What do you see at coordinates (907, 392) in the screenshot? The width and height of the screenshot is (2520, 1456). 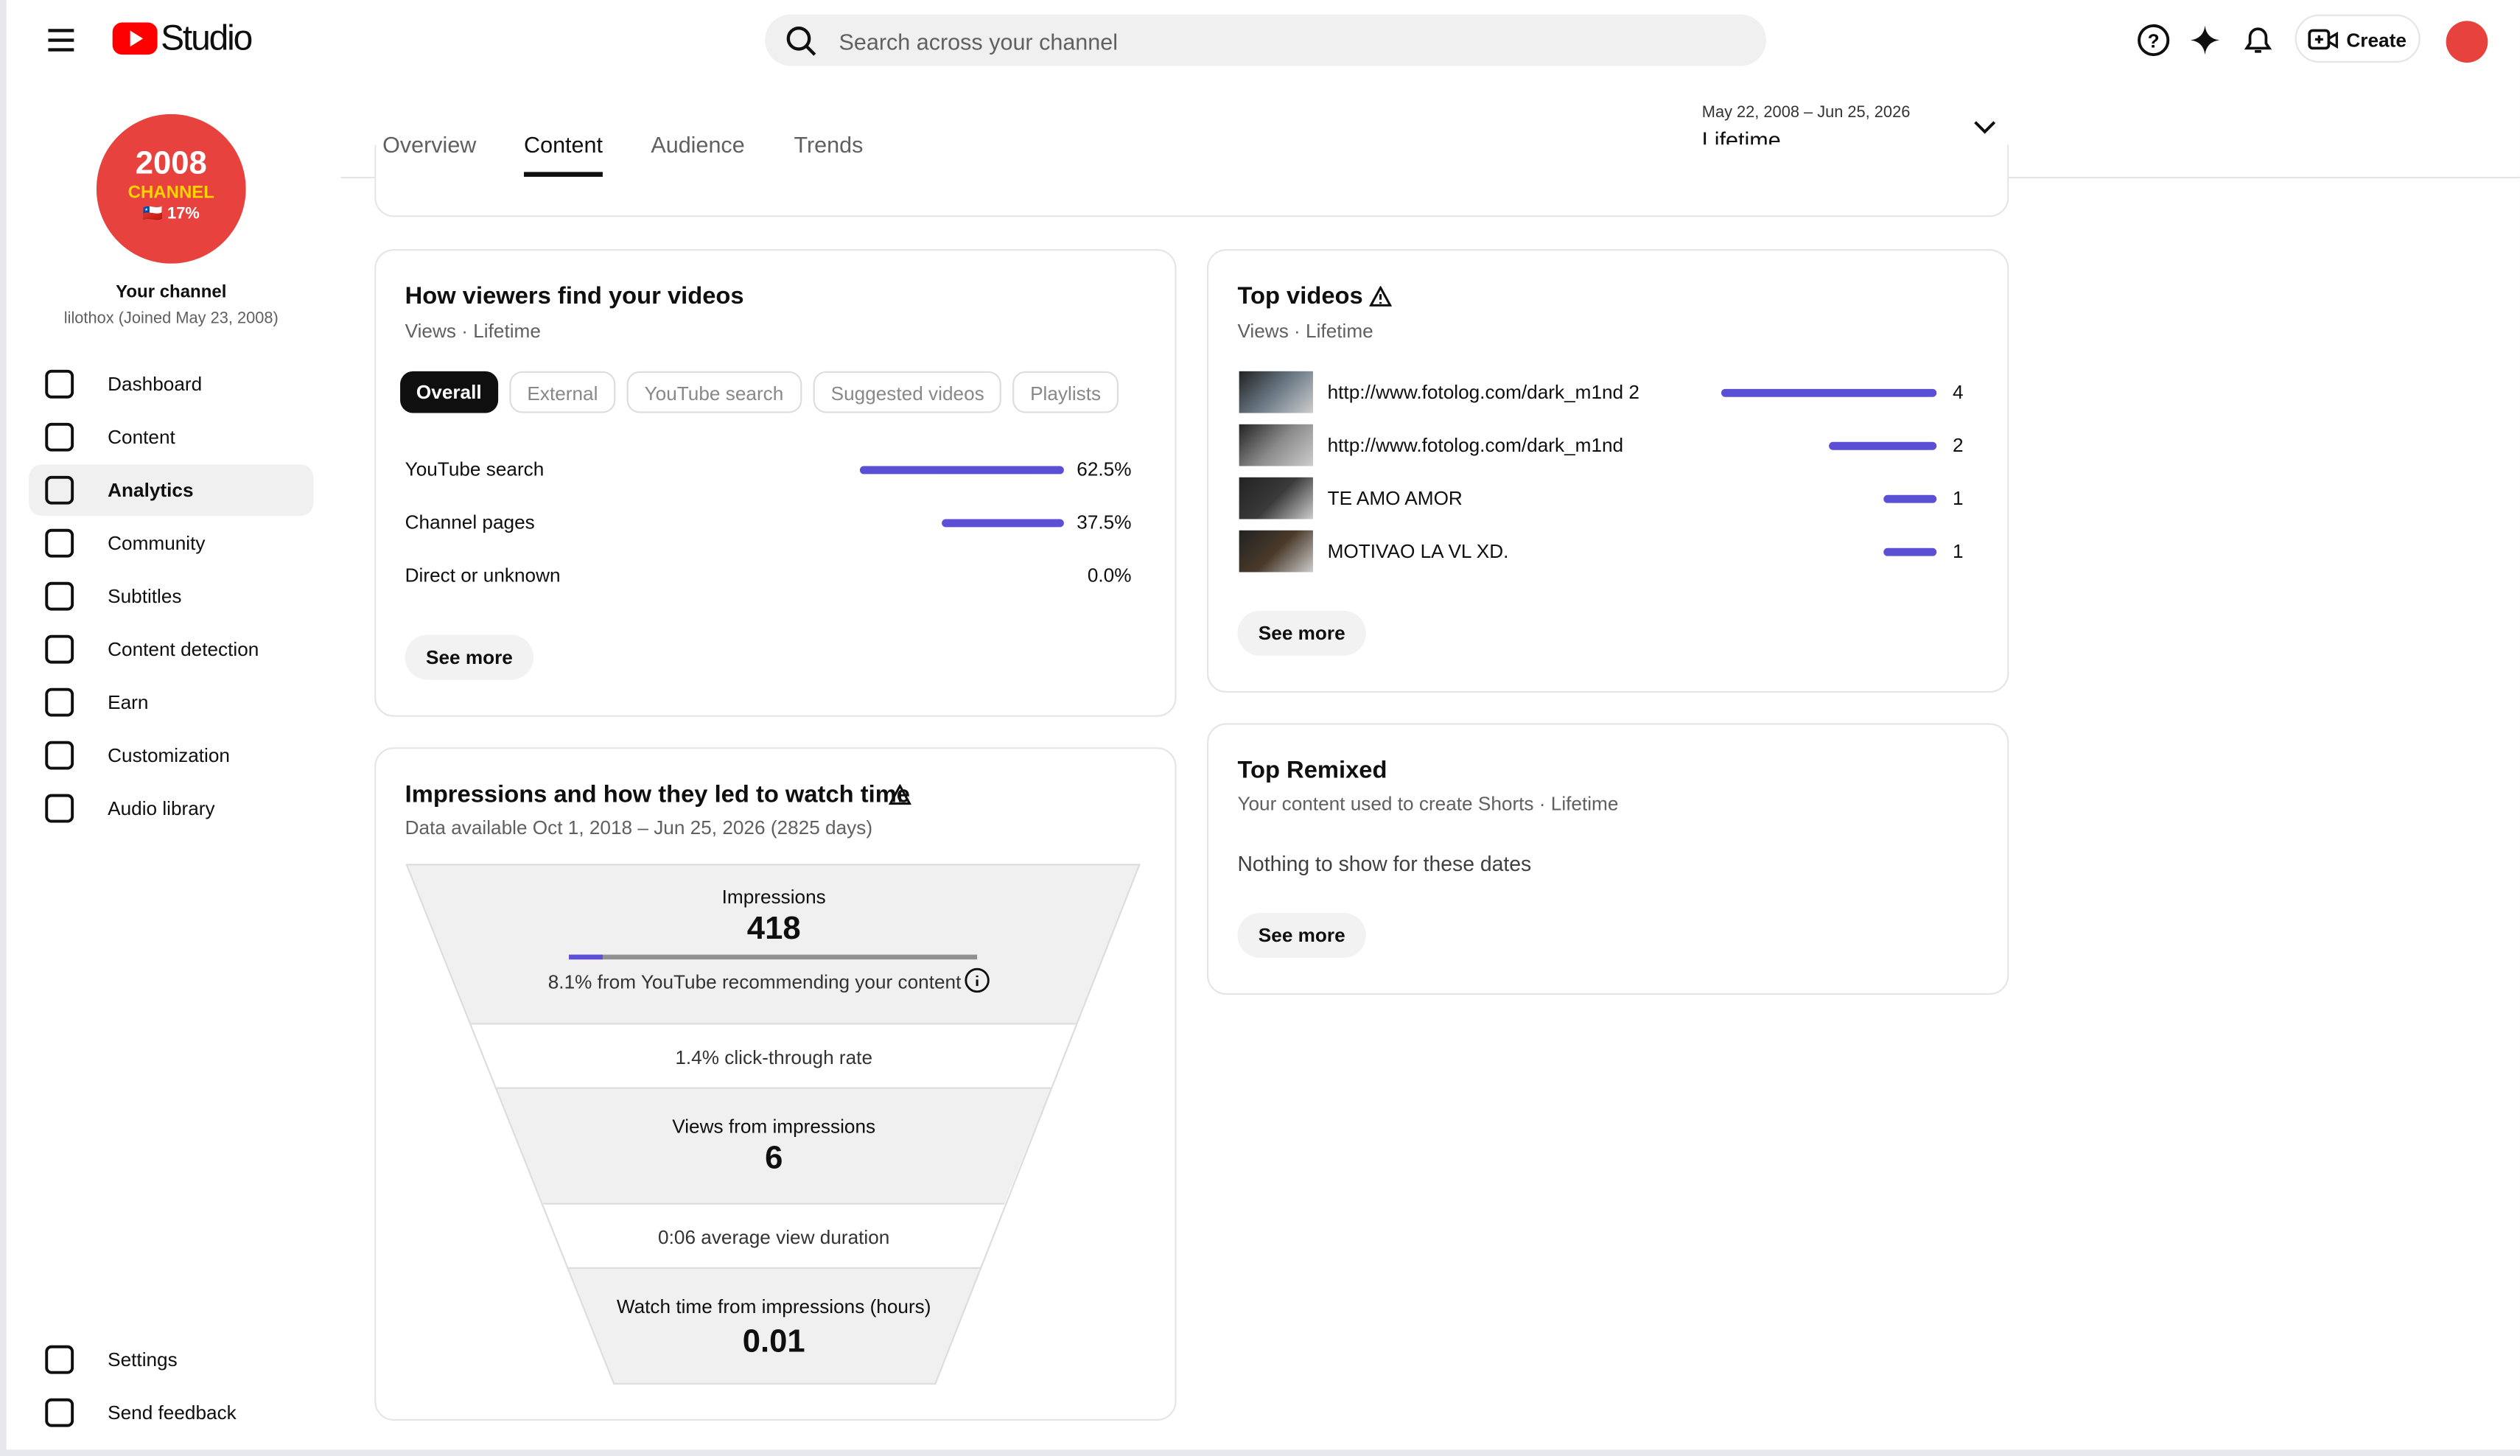 I see `chip: Suggested videos` at bounding box center [907, 392].